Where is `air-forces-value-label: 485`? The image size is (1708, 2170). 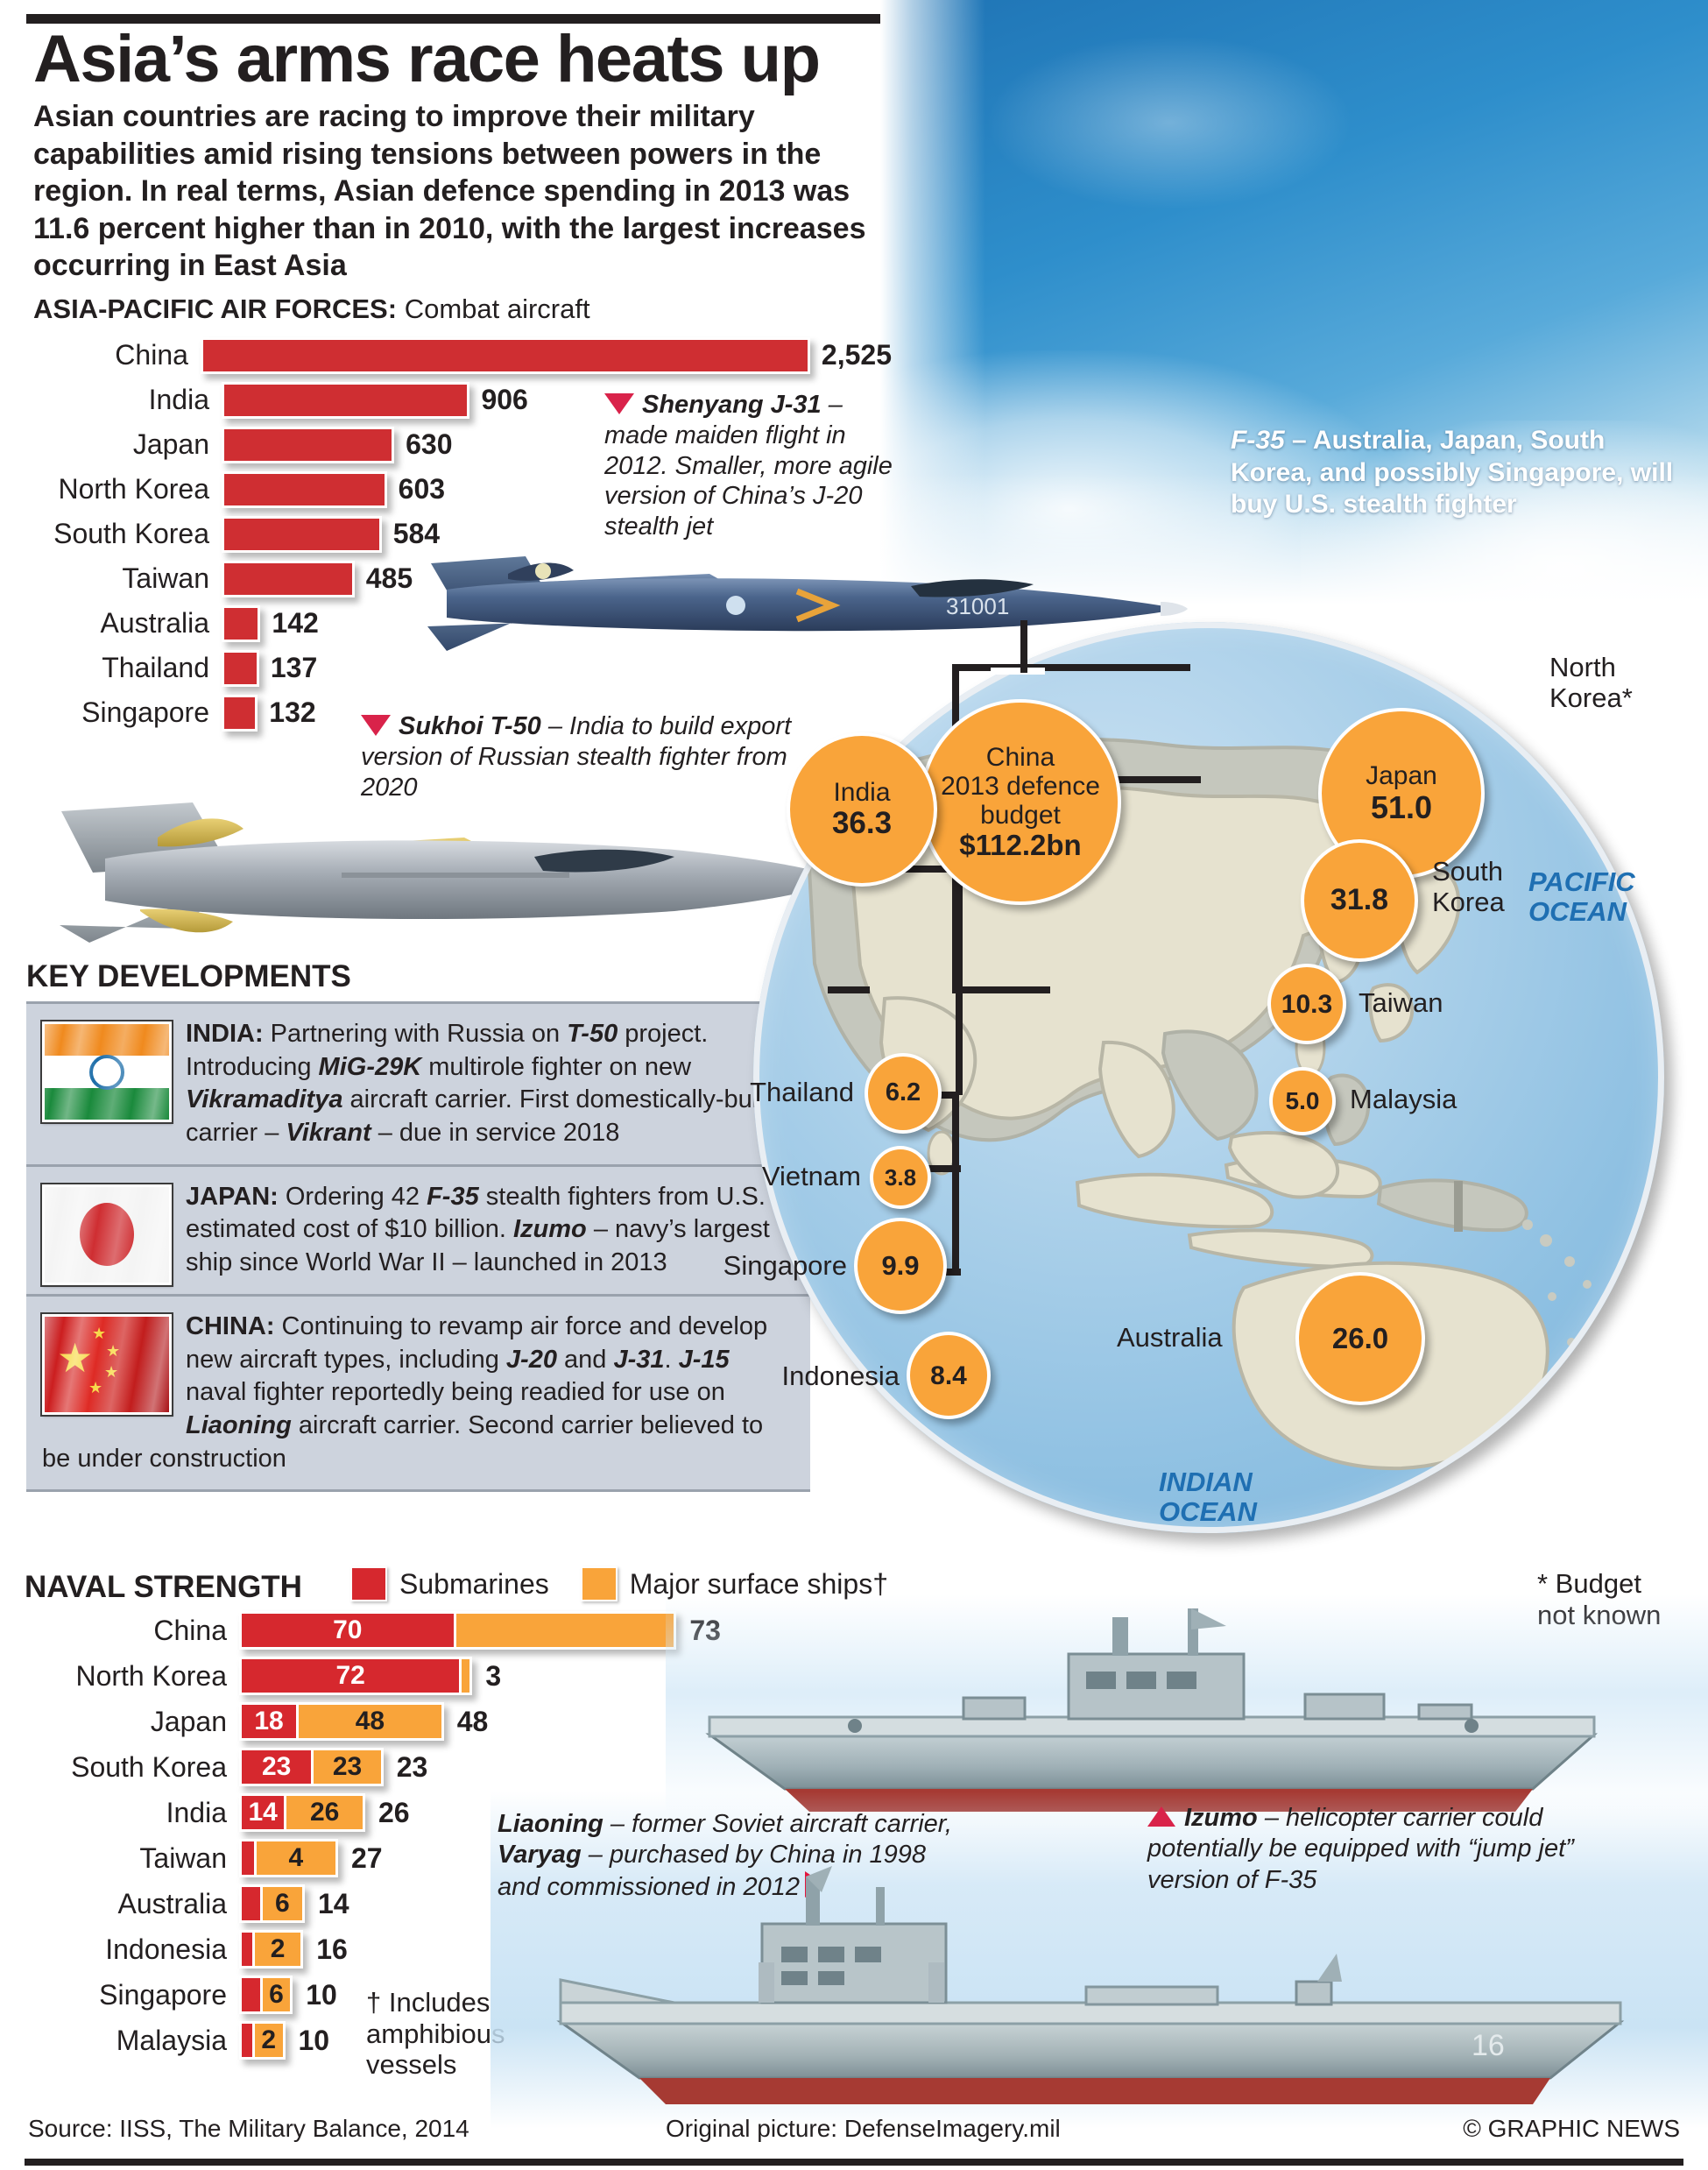
air-forces-value-label: 485 is located at coordinates (389, 578).